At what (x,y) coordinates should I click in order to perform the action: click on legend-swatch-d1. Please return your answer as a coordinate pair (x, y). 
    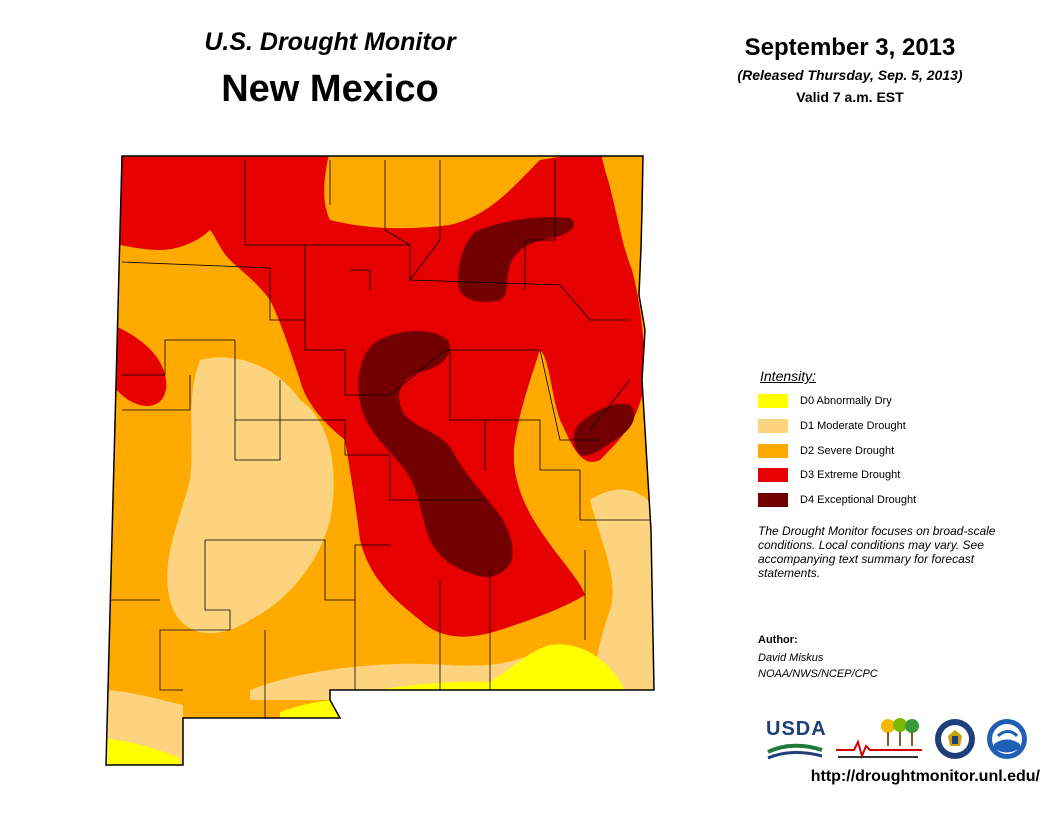
    Looking at the image, I should click on (773, 426).